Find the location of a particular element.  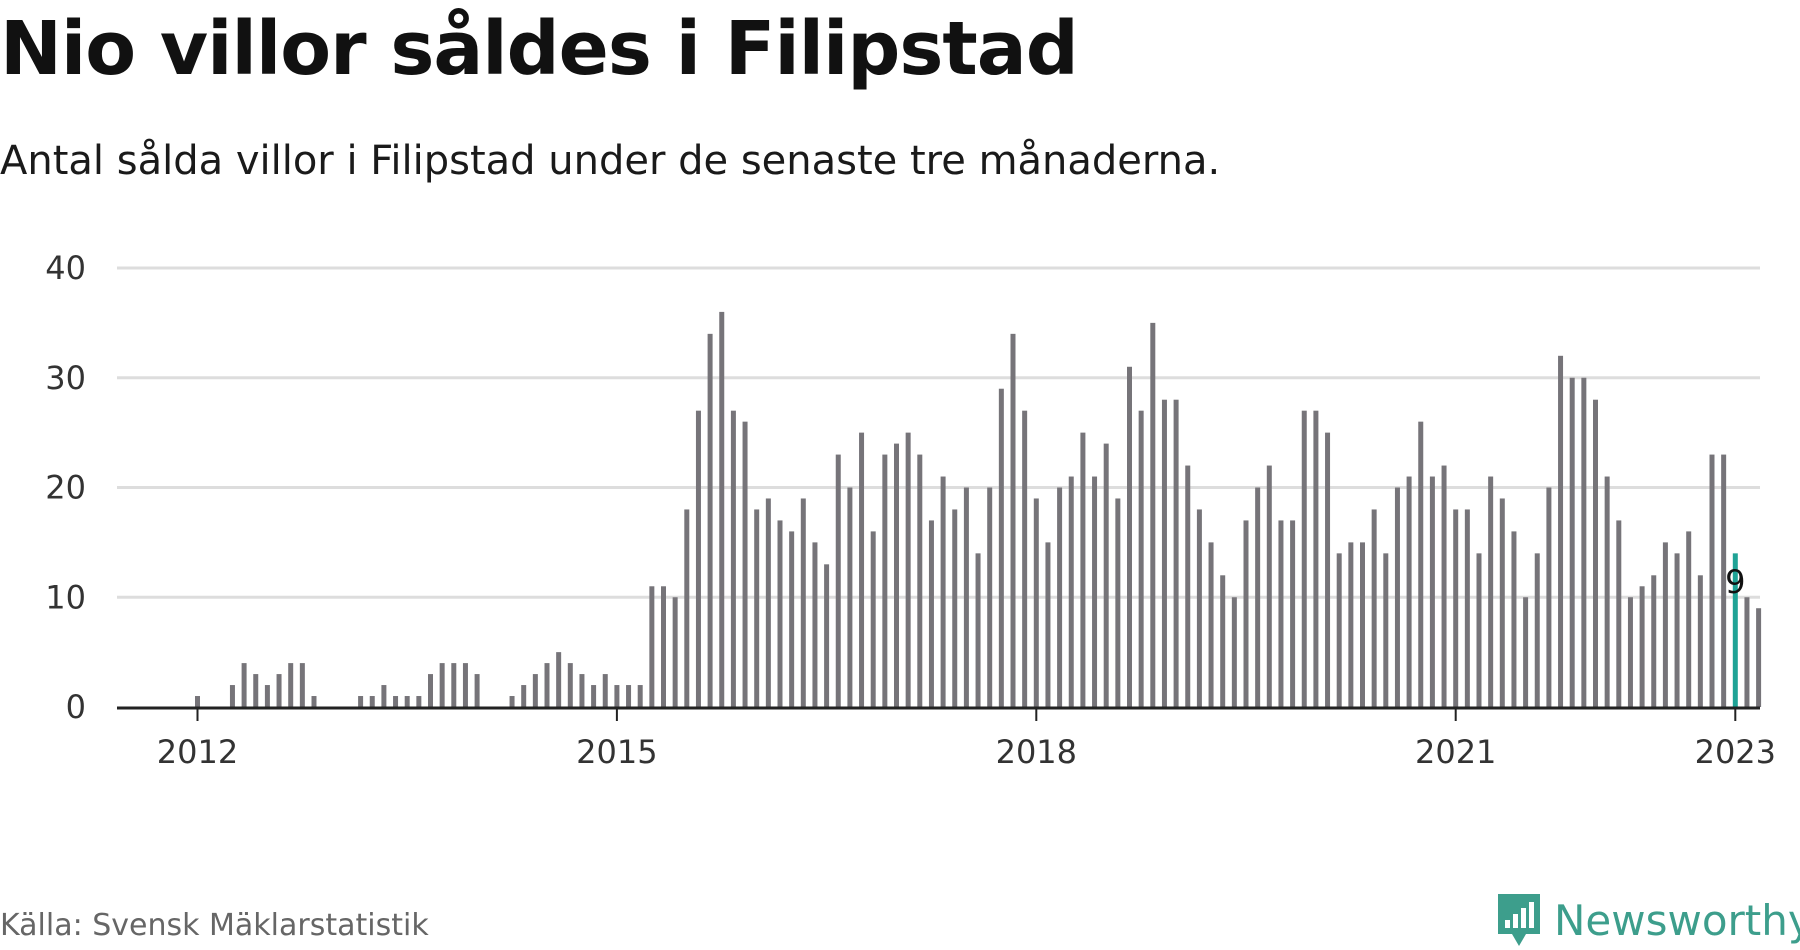

newsworthy-logo-icon is located at coordinates (1519, 920).